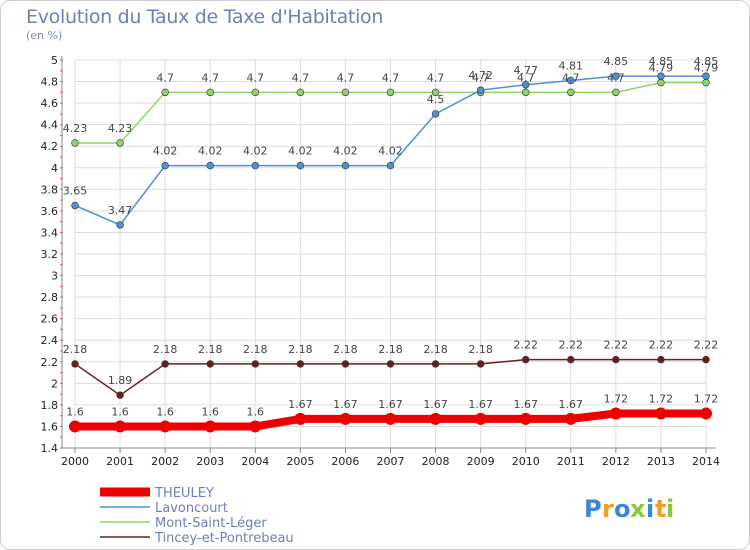  I want to click on data-label-lavoncourt: 4.81, so click(571, 65).